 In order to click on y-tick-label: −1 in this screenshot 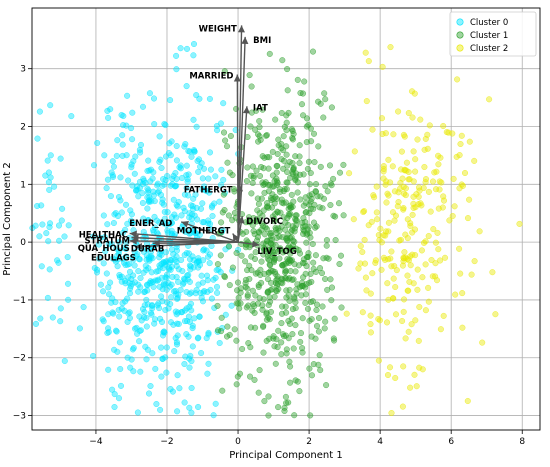, I will do `click(19, 301)`.